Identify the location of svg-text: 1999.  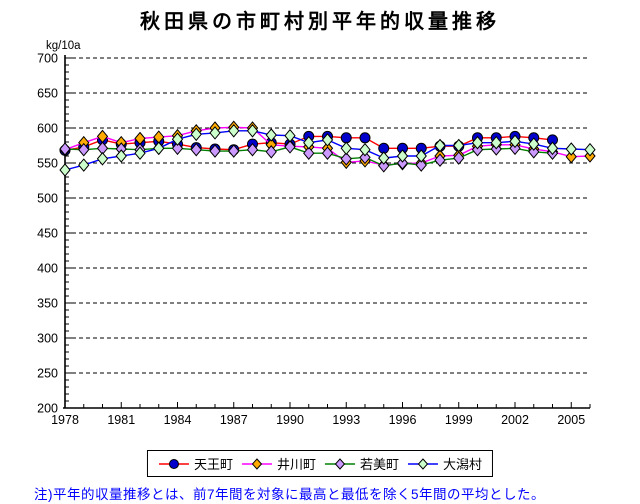
(459, 420).